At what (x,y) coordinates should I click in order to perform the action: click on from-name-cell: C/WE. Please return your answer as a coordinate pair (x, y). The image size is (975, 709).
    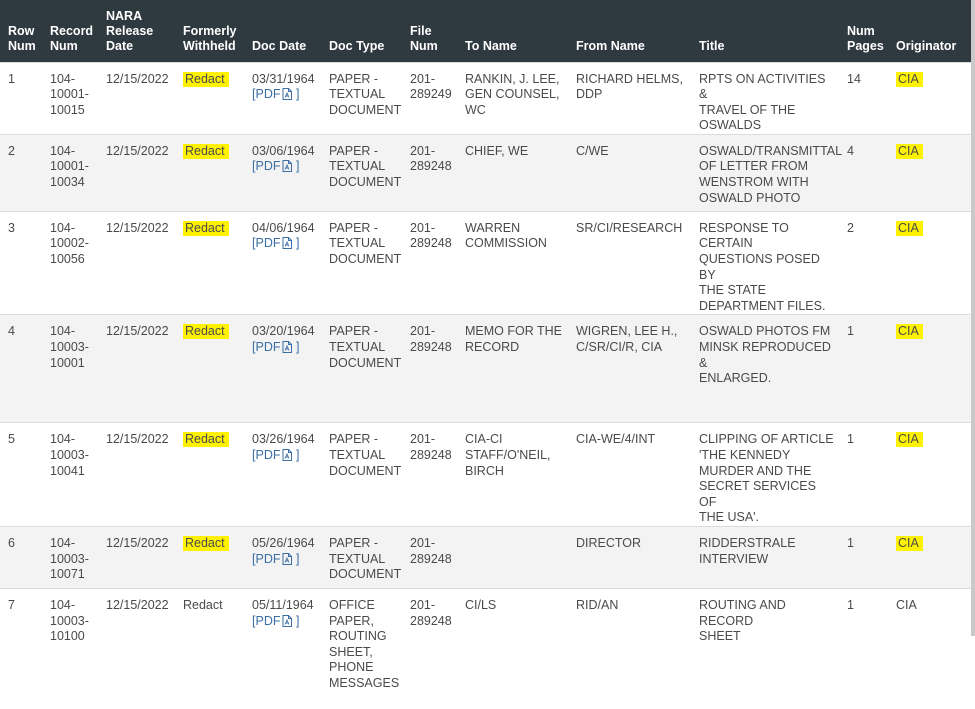
    Looking at the image, I should click on (629, 172).